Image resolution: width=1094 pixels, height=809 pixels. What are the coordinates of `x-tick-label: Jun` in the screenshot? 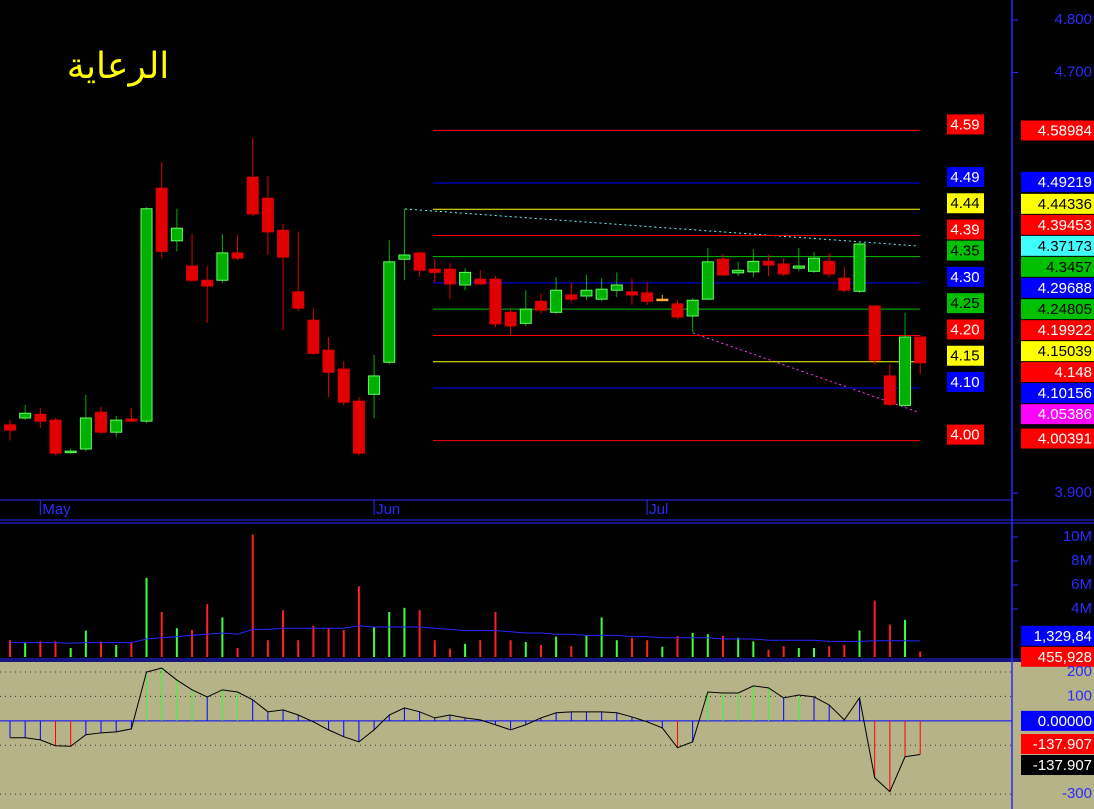 It's located at (388, 509).